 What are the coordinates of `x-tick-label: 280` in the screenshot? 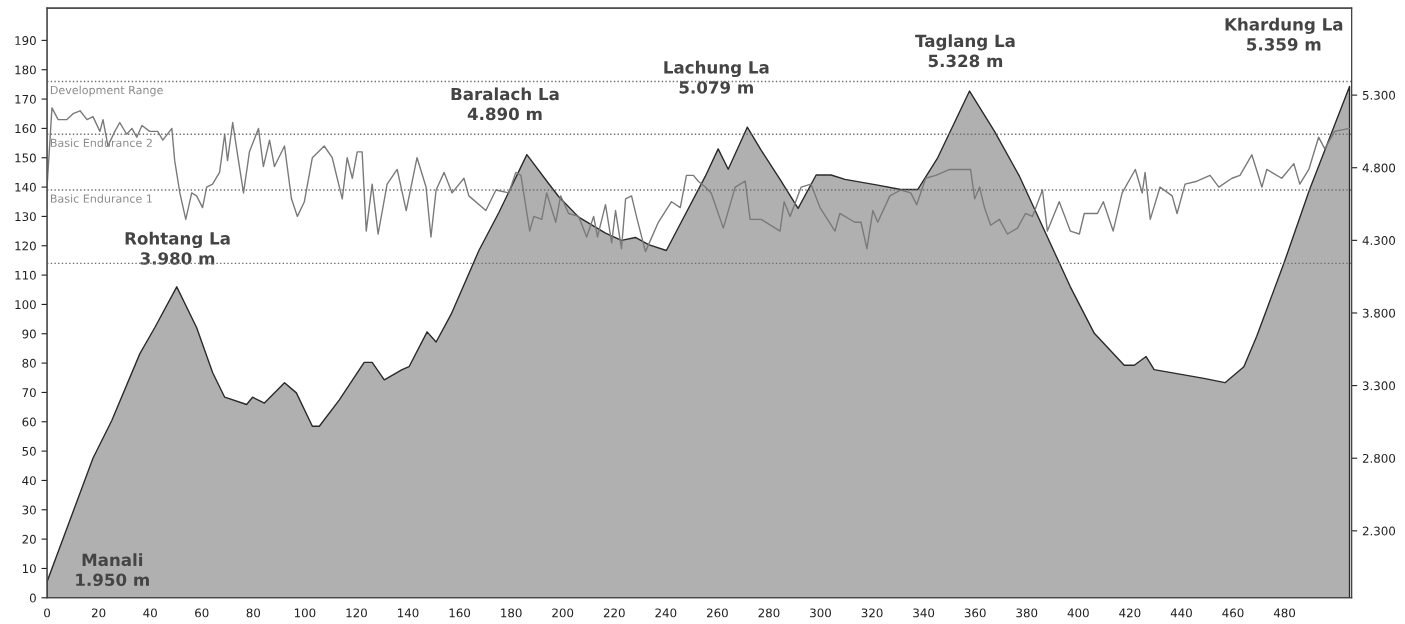 It's located at (769, 613).